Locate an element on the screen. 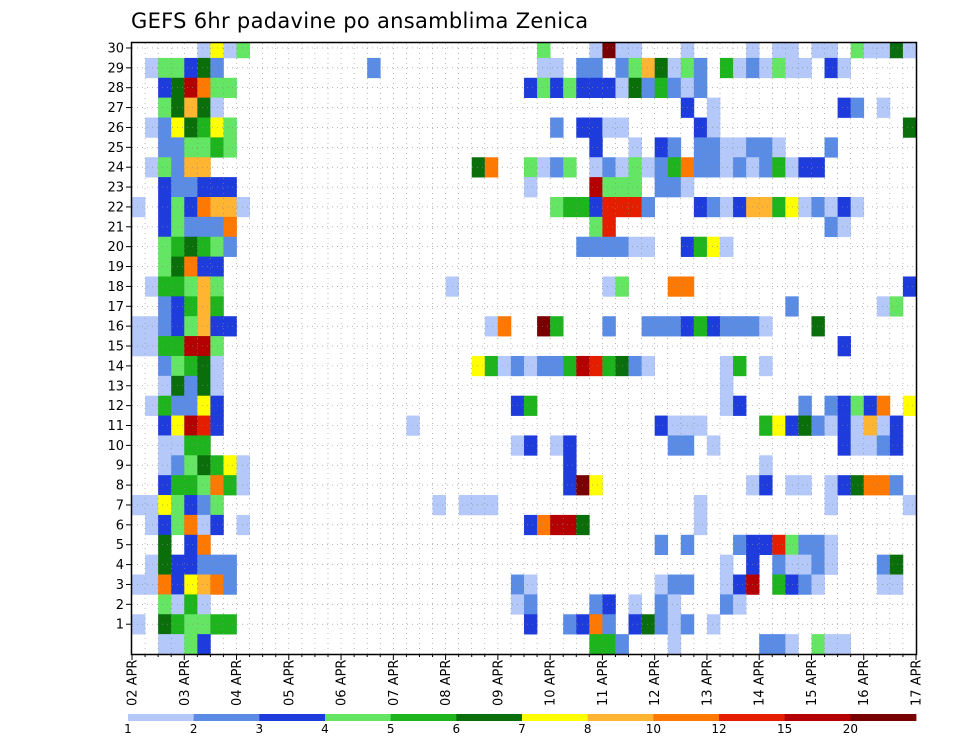  x-tick-label: 17 APR is located at coordinates (917, 683).